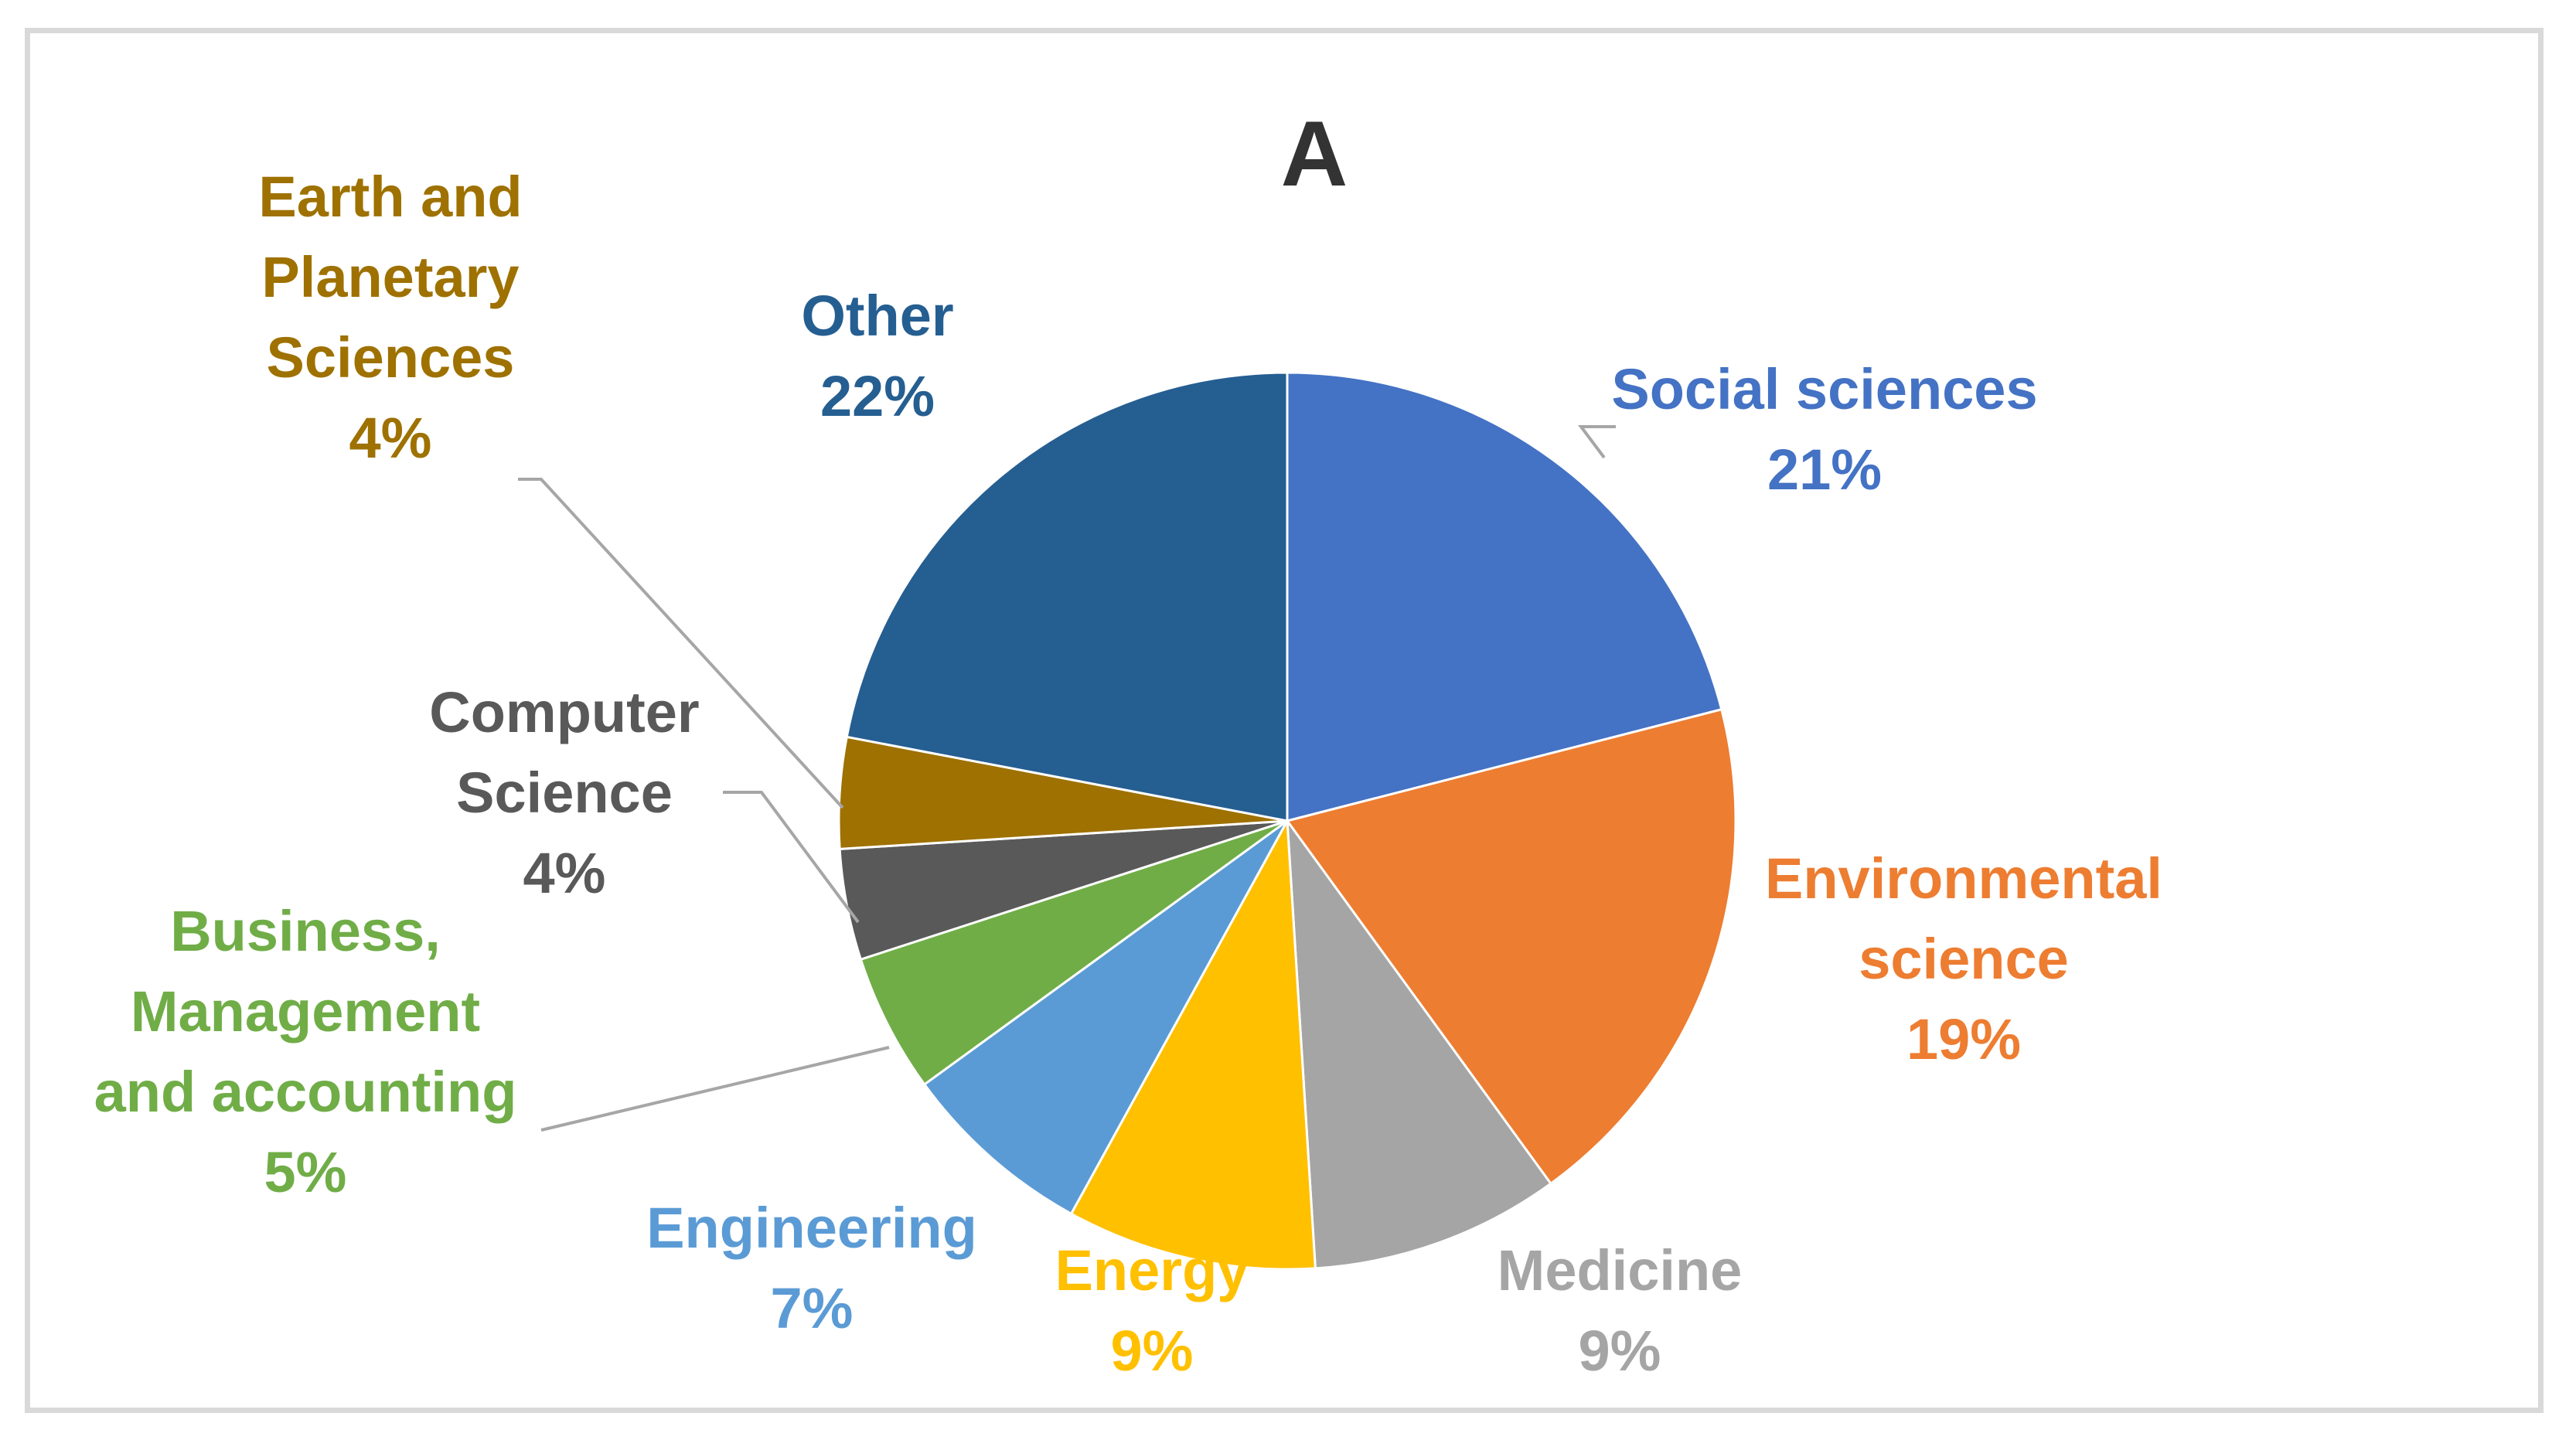  Describe the element at coordinates (1152, 1310) in the screenshot. I see `slice-label-energy: Energy 9%` at that location.